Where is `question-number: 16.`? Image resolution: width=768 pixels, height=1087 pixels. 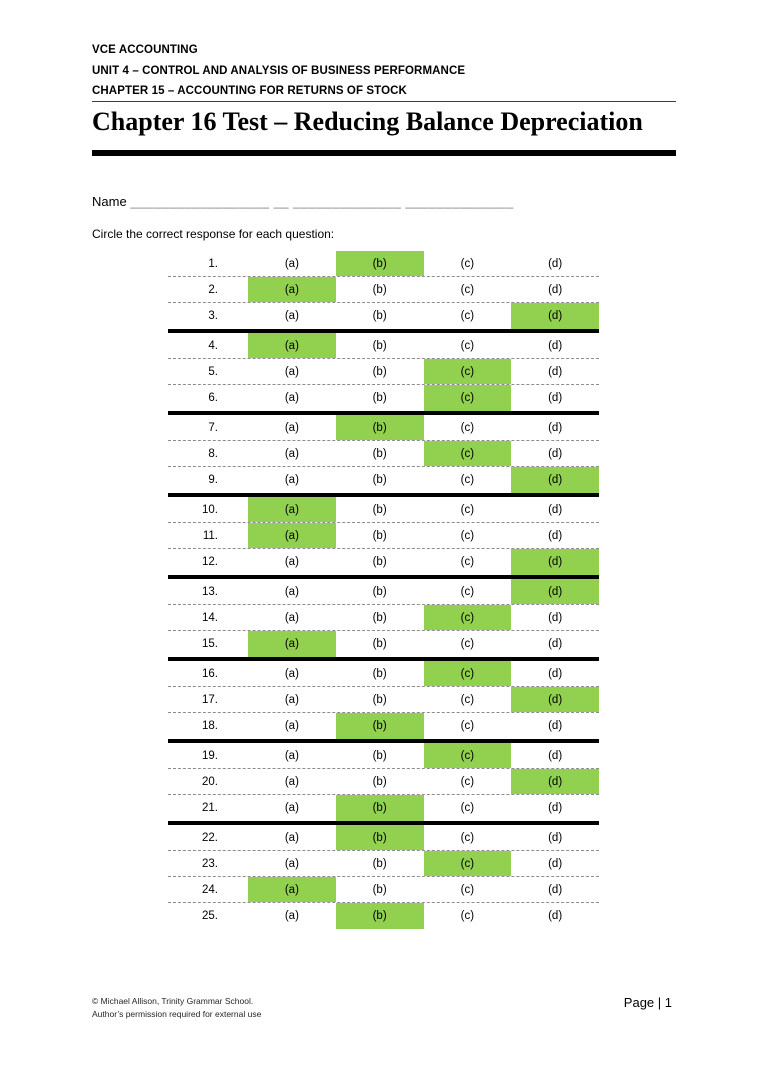
question-number: 16. is located at coordinates (210, 673).